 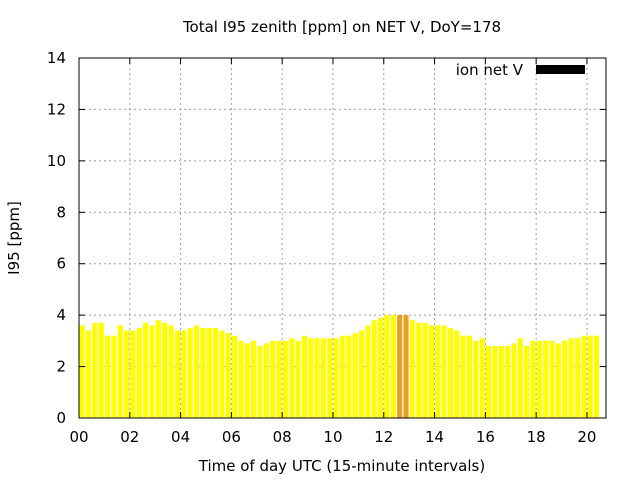 I want to click on x-axis-label: Time of day UTC (15-minute intervals), so click(x=341, y=466).